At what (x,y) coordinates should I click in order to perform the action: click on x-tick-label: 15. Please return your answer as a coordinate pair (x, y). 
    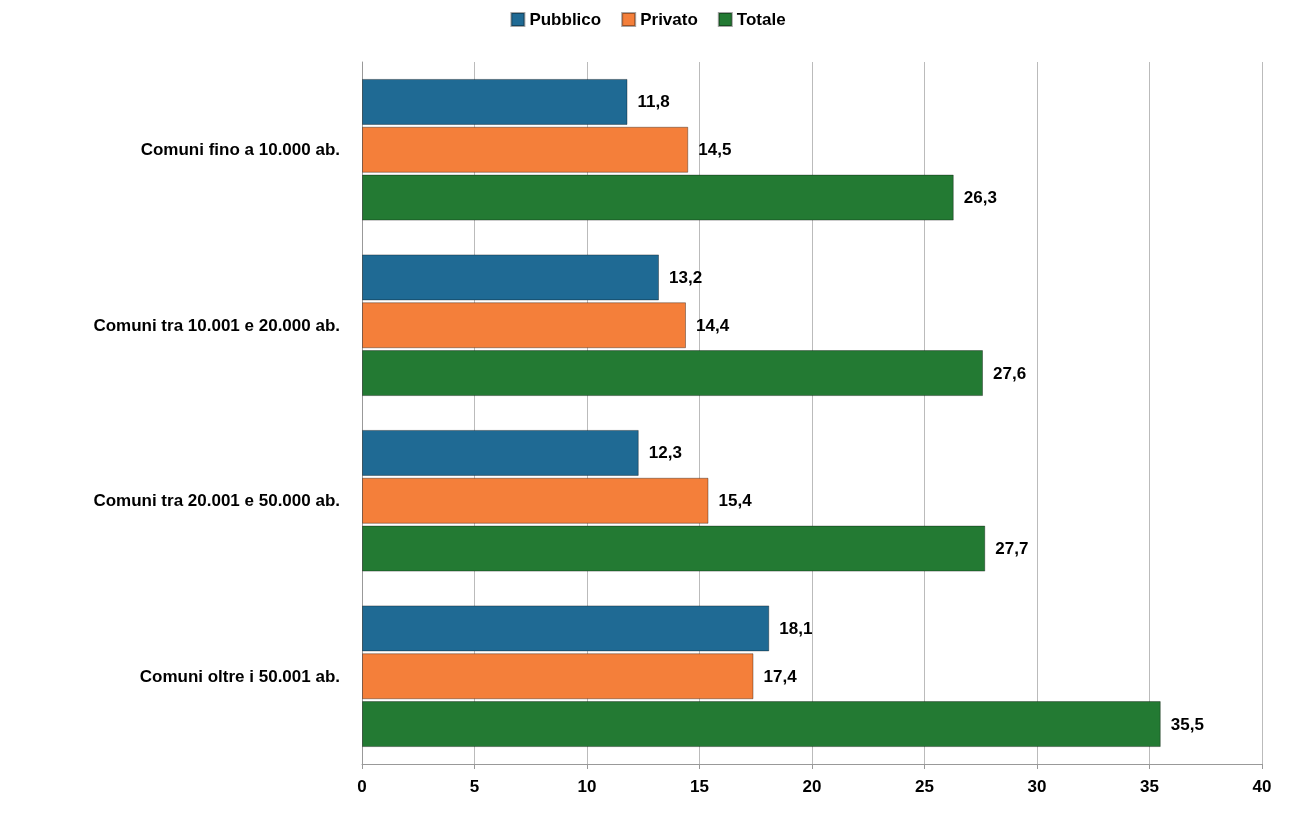
    Looking at the image, I should click on (699, 786).